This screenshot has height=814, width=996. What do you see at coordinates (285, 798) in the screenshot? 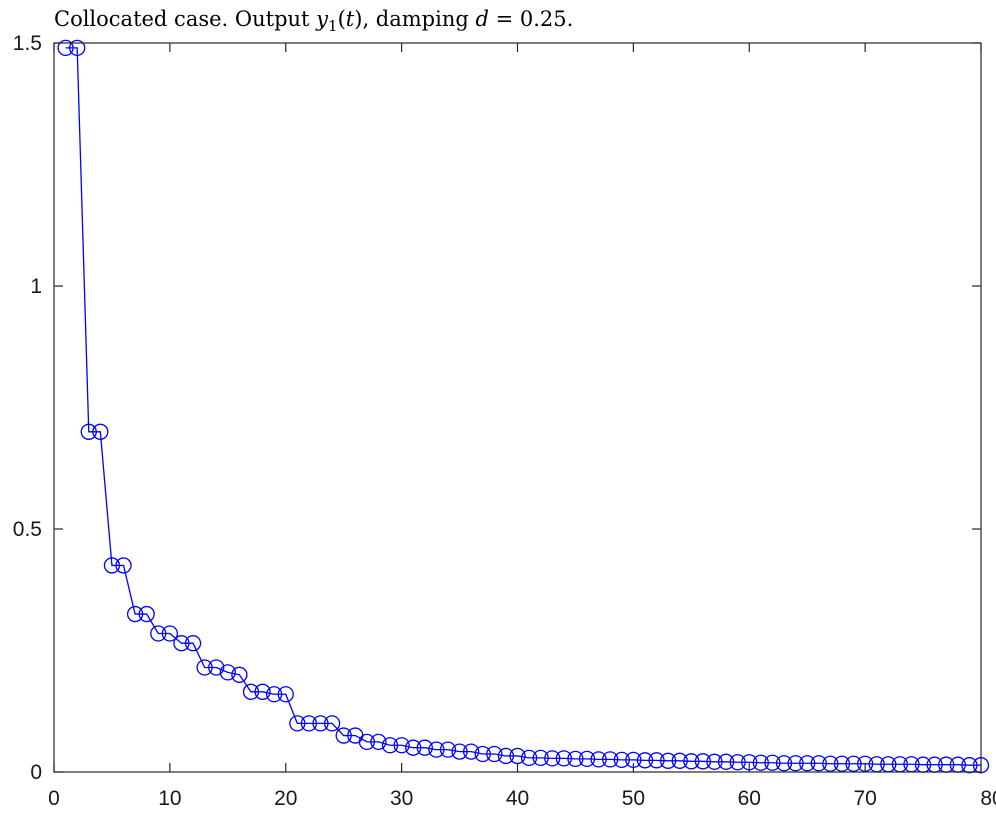
I see `x-tick-label: 20` at bounding box center [285, 798].